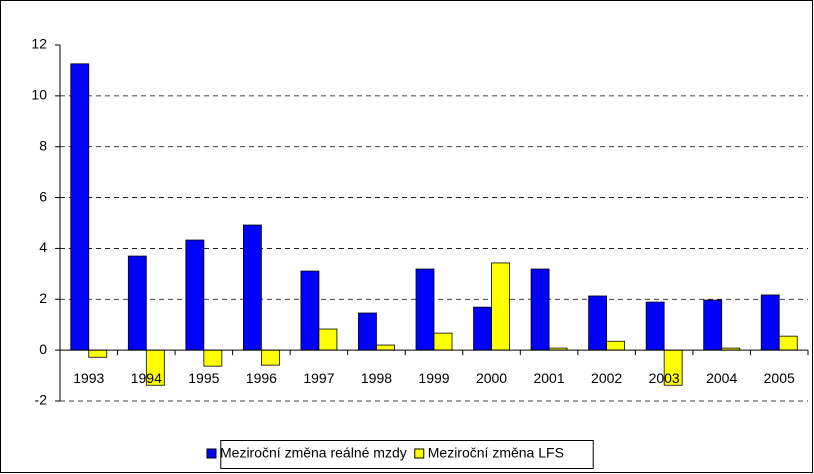 This screenshot has height=474, width=814. Describe the element at coordinates (43, 349) in the screenshot. I see `y-tick-label: 0` at that location.